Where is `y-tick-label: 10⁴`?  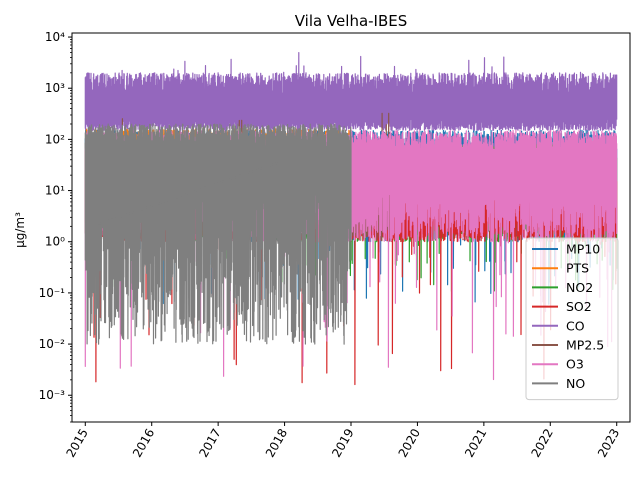 y-tick-label: 10⁴ is located at coordinates (55, 37).